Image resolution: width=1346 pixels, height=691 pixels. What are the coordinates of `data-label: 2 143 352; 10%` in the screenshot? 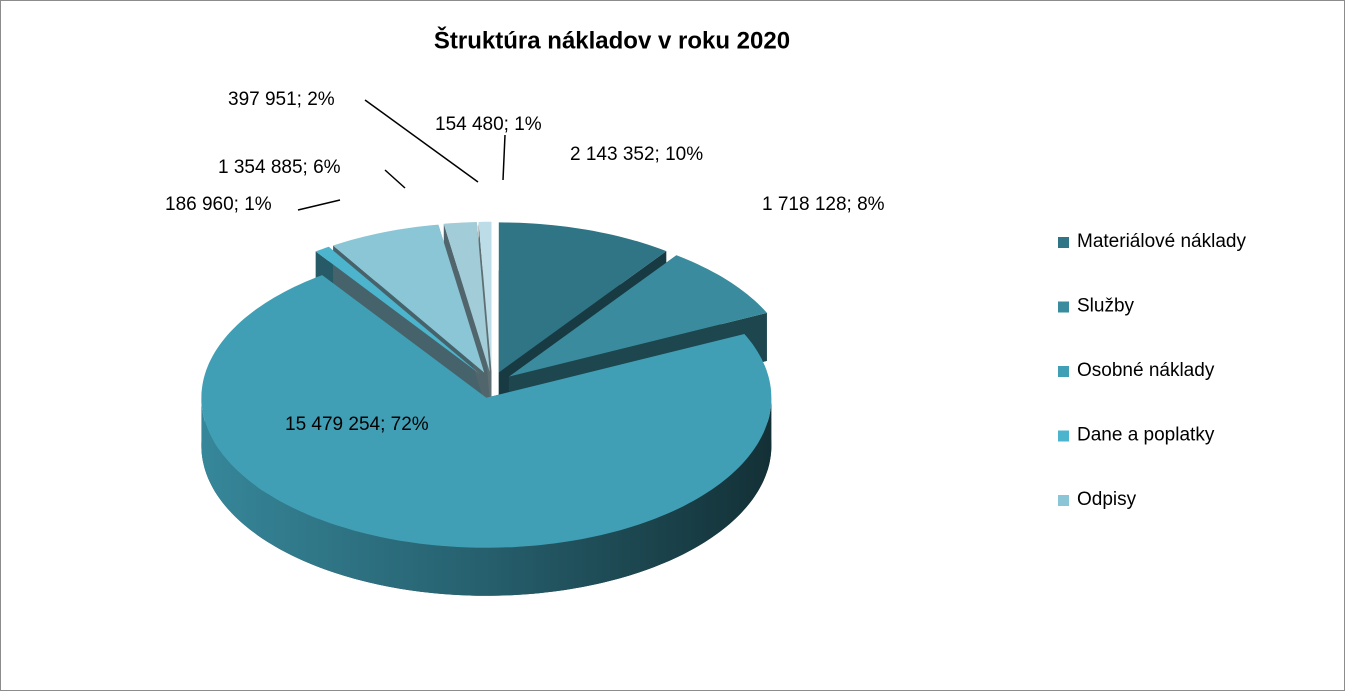 It's located at (636, 154).